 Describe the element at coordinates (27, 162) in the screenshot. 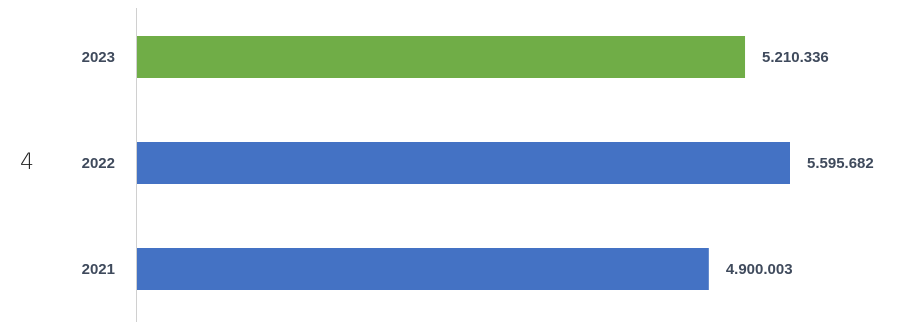

I see `side-number: 4` at that location.